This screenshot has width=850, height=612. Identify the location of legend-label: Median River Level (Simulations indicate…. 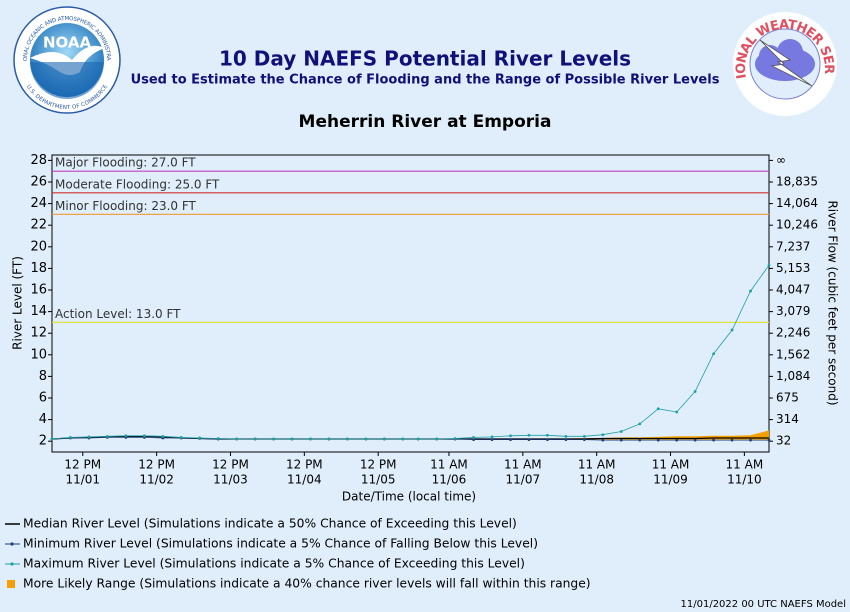
(270, 524).